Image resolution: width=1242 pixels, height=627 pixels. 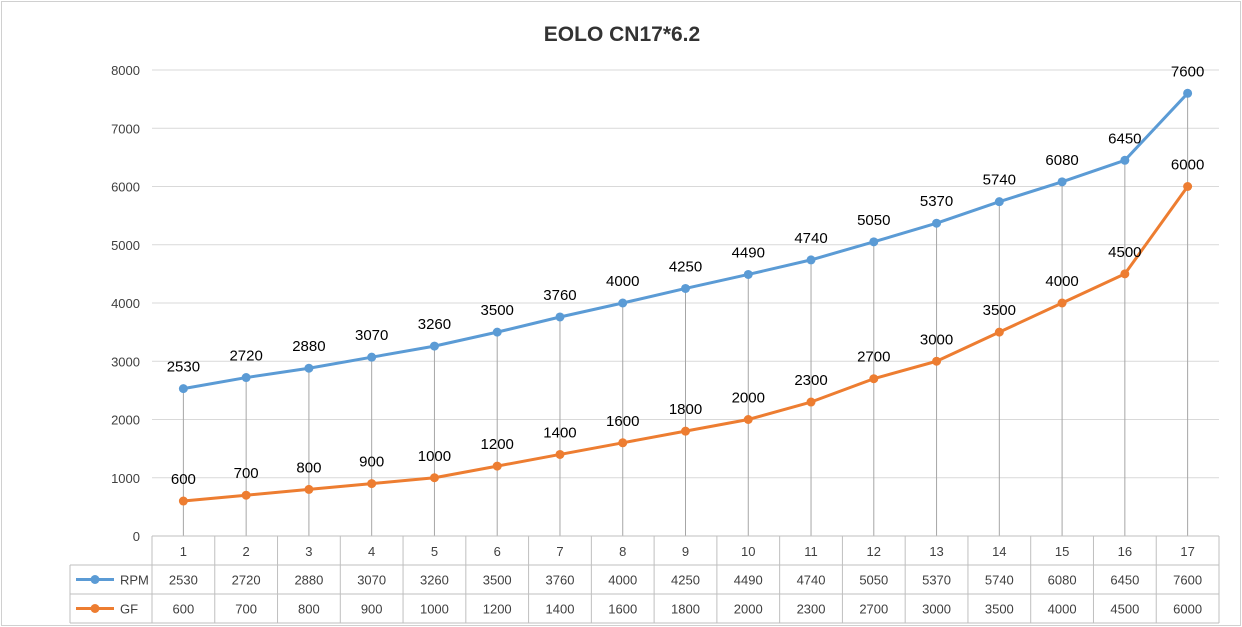 What do you see at coordinates (371, 551) in the screenshot?
I see `x-tick-label: 4` at bounding box center [371, 551].